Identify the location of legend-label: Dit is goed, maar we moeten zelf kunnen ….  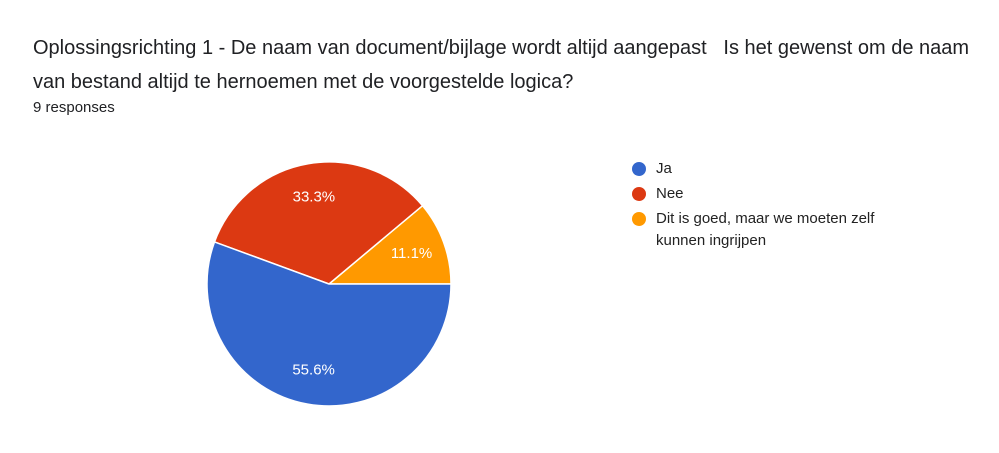
(765, 229).